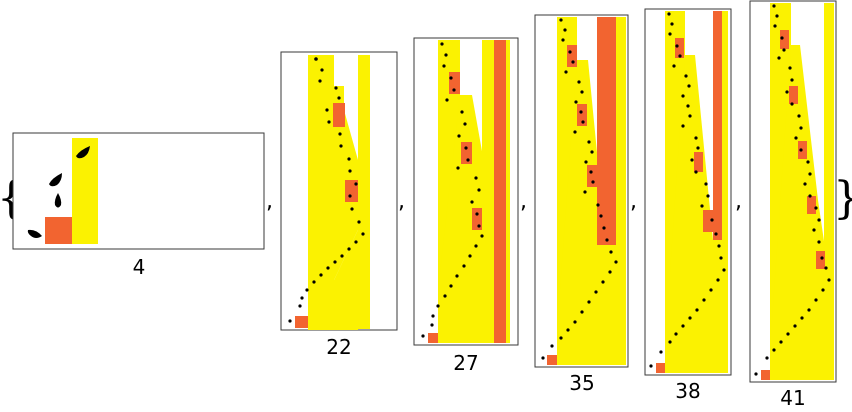 The height and width of the screenshot is (412, 852). Describe the element at coordinates (842, 198) in the screenshot. I see `close-brace: }` at that location.